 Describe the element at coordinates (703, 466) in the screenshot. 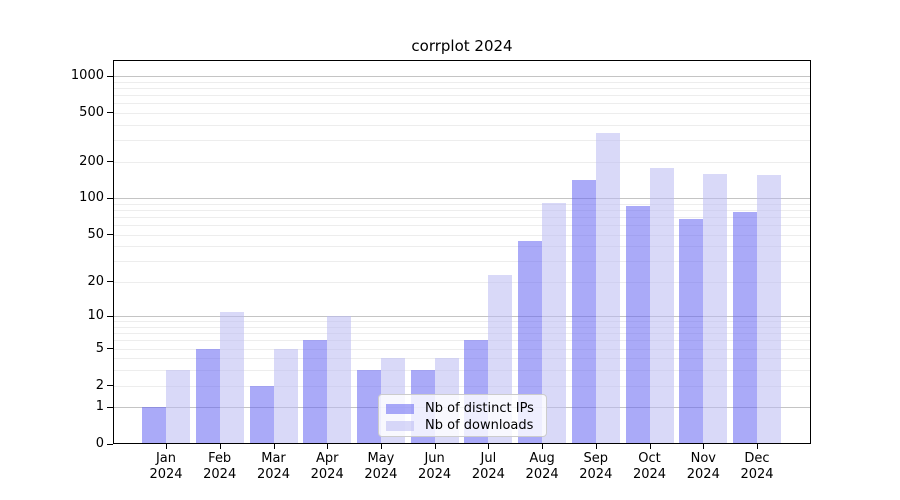

I see `x-tick-label-nov: Nov 2024` at that location.